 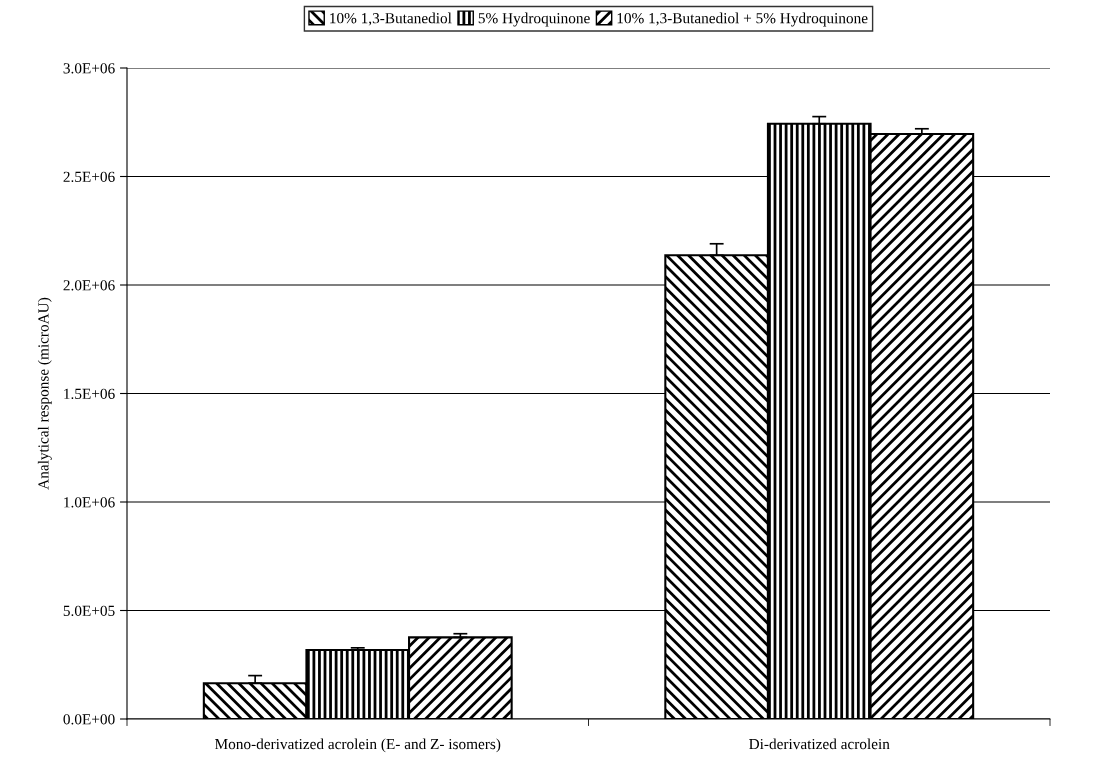 What do you see at coordinates (89, 394) in the screenshot?
I see `y-tick-label: 1.5E+06` at bounding box center [89, 394].